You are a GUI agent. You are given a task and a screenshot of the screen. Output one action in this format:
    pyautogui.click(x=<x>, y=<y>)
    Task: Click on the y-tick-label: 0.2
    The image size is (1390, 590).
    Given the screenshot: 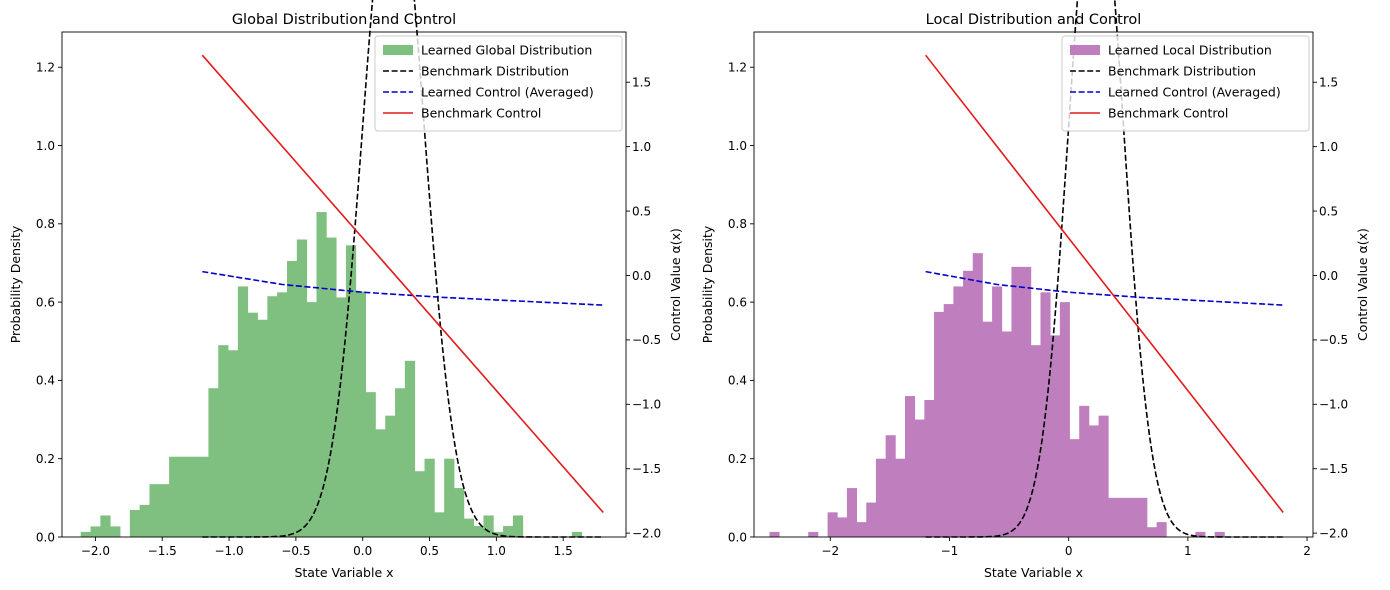 What is the action you would take?
    pyautogui.click(x=737, y=459)
    